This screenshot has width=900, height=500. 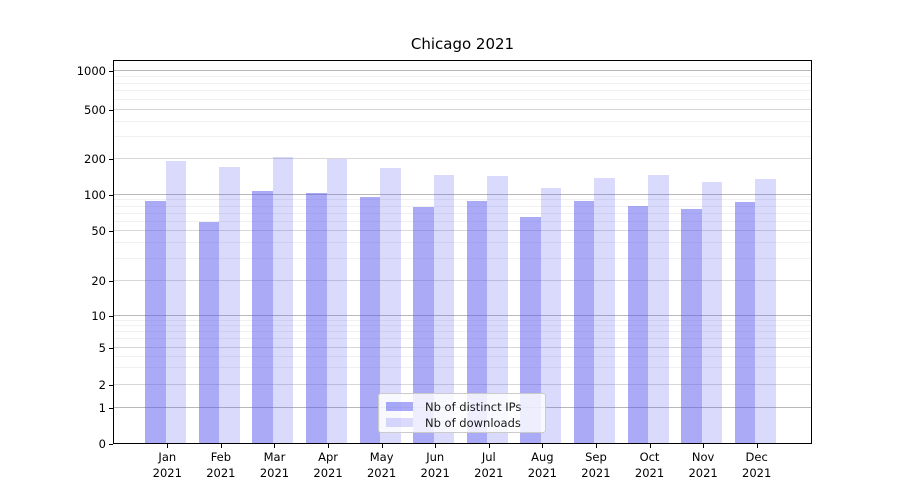 What do you see at coordinates (542, 457) in the screenshot?
I see `x-label-month: Aug` at bounding box center [542, 457].